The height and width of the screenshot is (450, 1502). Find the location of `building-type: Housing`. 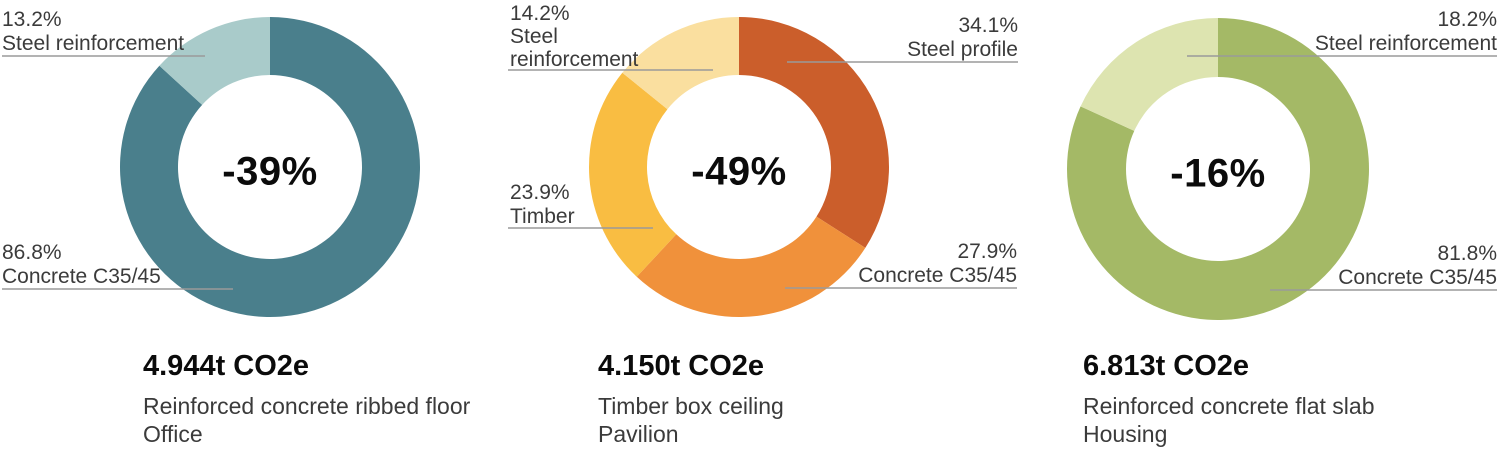

building-type: Housing is located at coordinates (1125, 434).